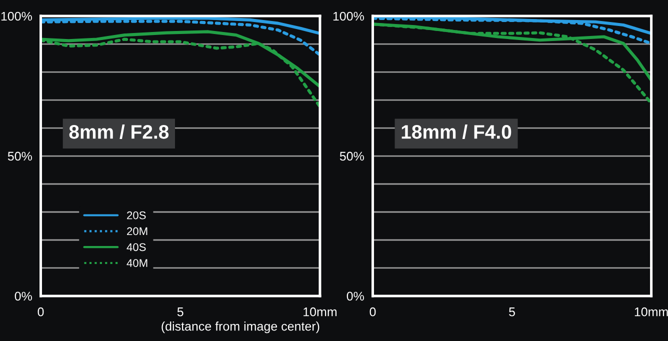 The height and width of the screenshot is (341, 668). Describe the element at coordinates (136, 215) in the screenshot. I see `legend-label: 20S` at that location.